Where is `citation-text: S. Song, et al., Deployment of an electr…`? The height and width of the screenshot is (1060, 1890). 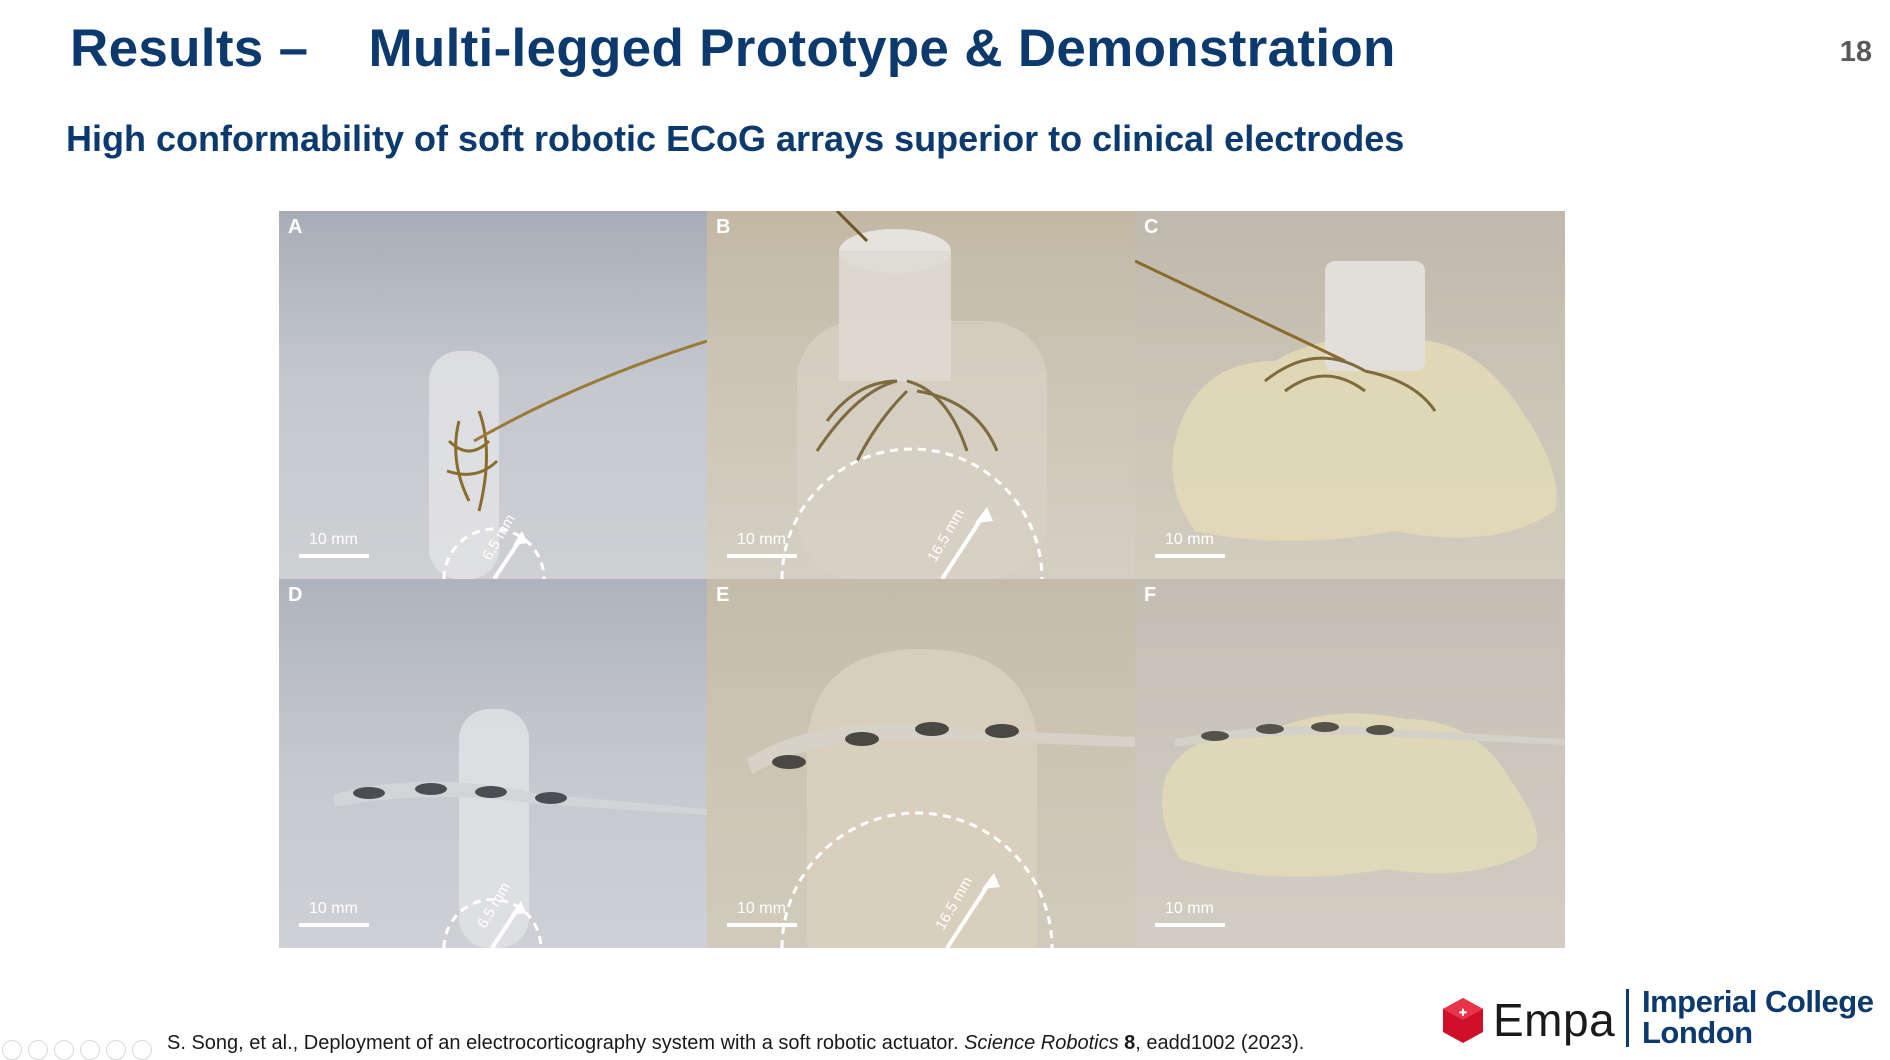 citation-text: S. Song, et al., Deployment of an electr… is located at coordinates (566, 1043).